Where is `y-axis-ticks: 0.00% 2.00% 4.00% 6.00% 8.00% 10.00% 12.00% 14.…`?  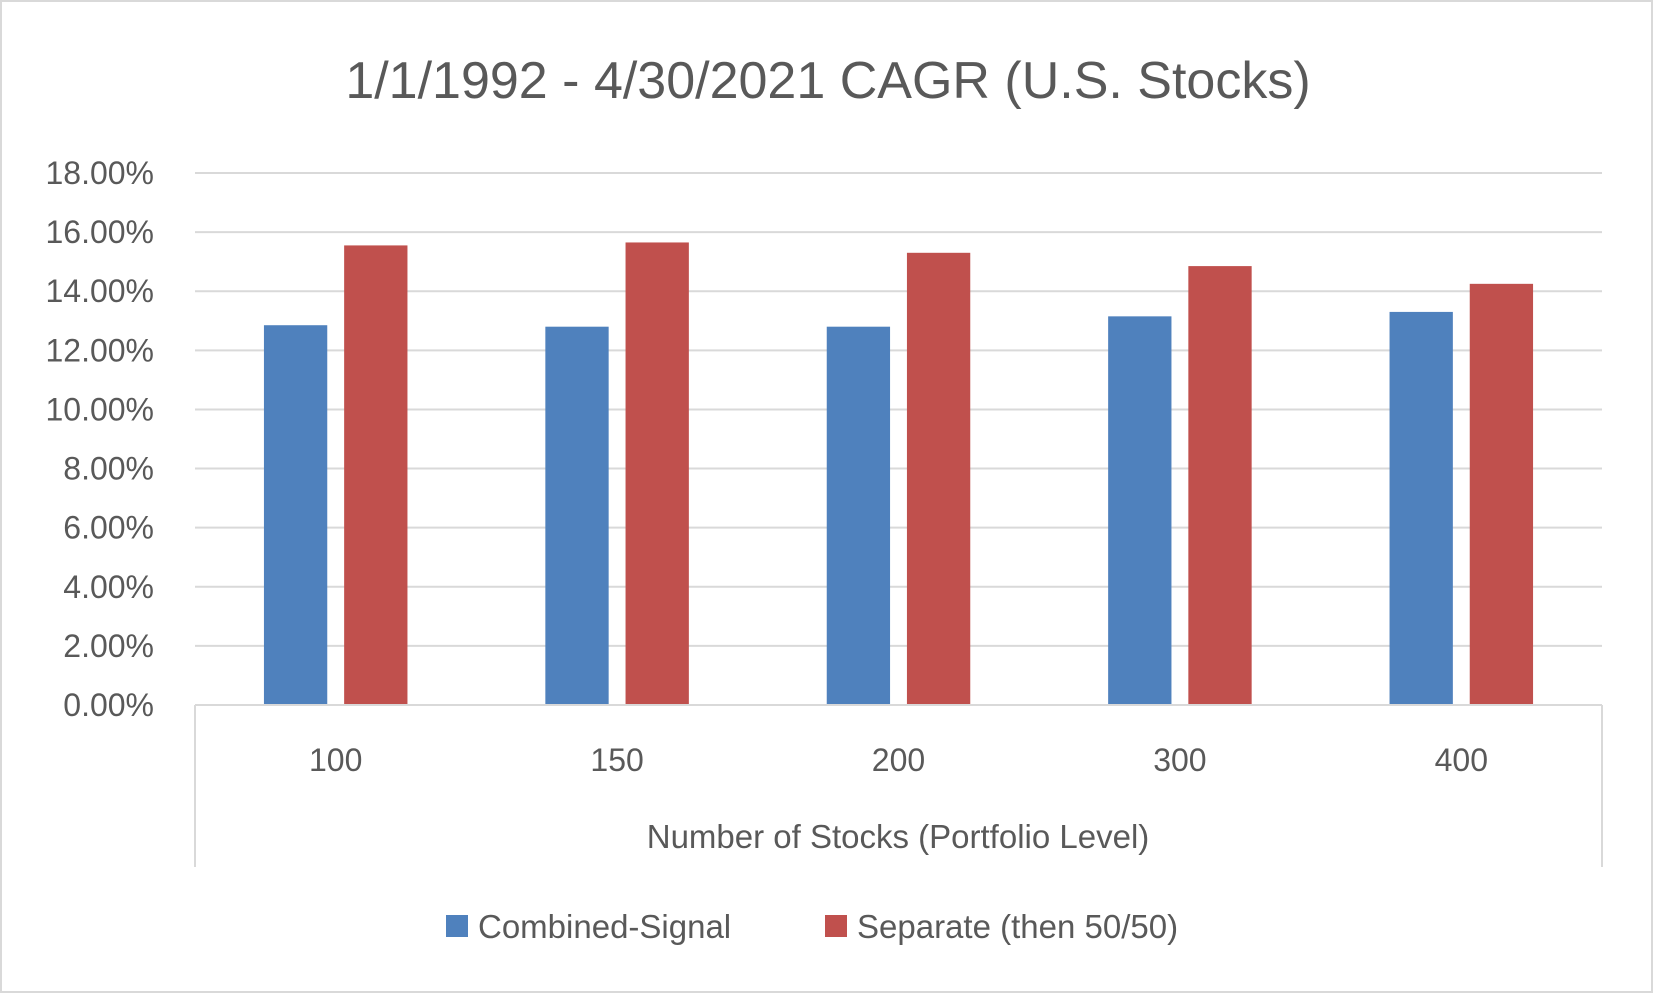
y-axis-ticks: 0.00% 2.00% 4.00% 6.00% 8.00% 10.00% 12.00% 14.… is located at coordinates (99, 439).